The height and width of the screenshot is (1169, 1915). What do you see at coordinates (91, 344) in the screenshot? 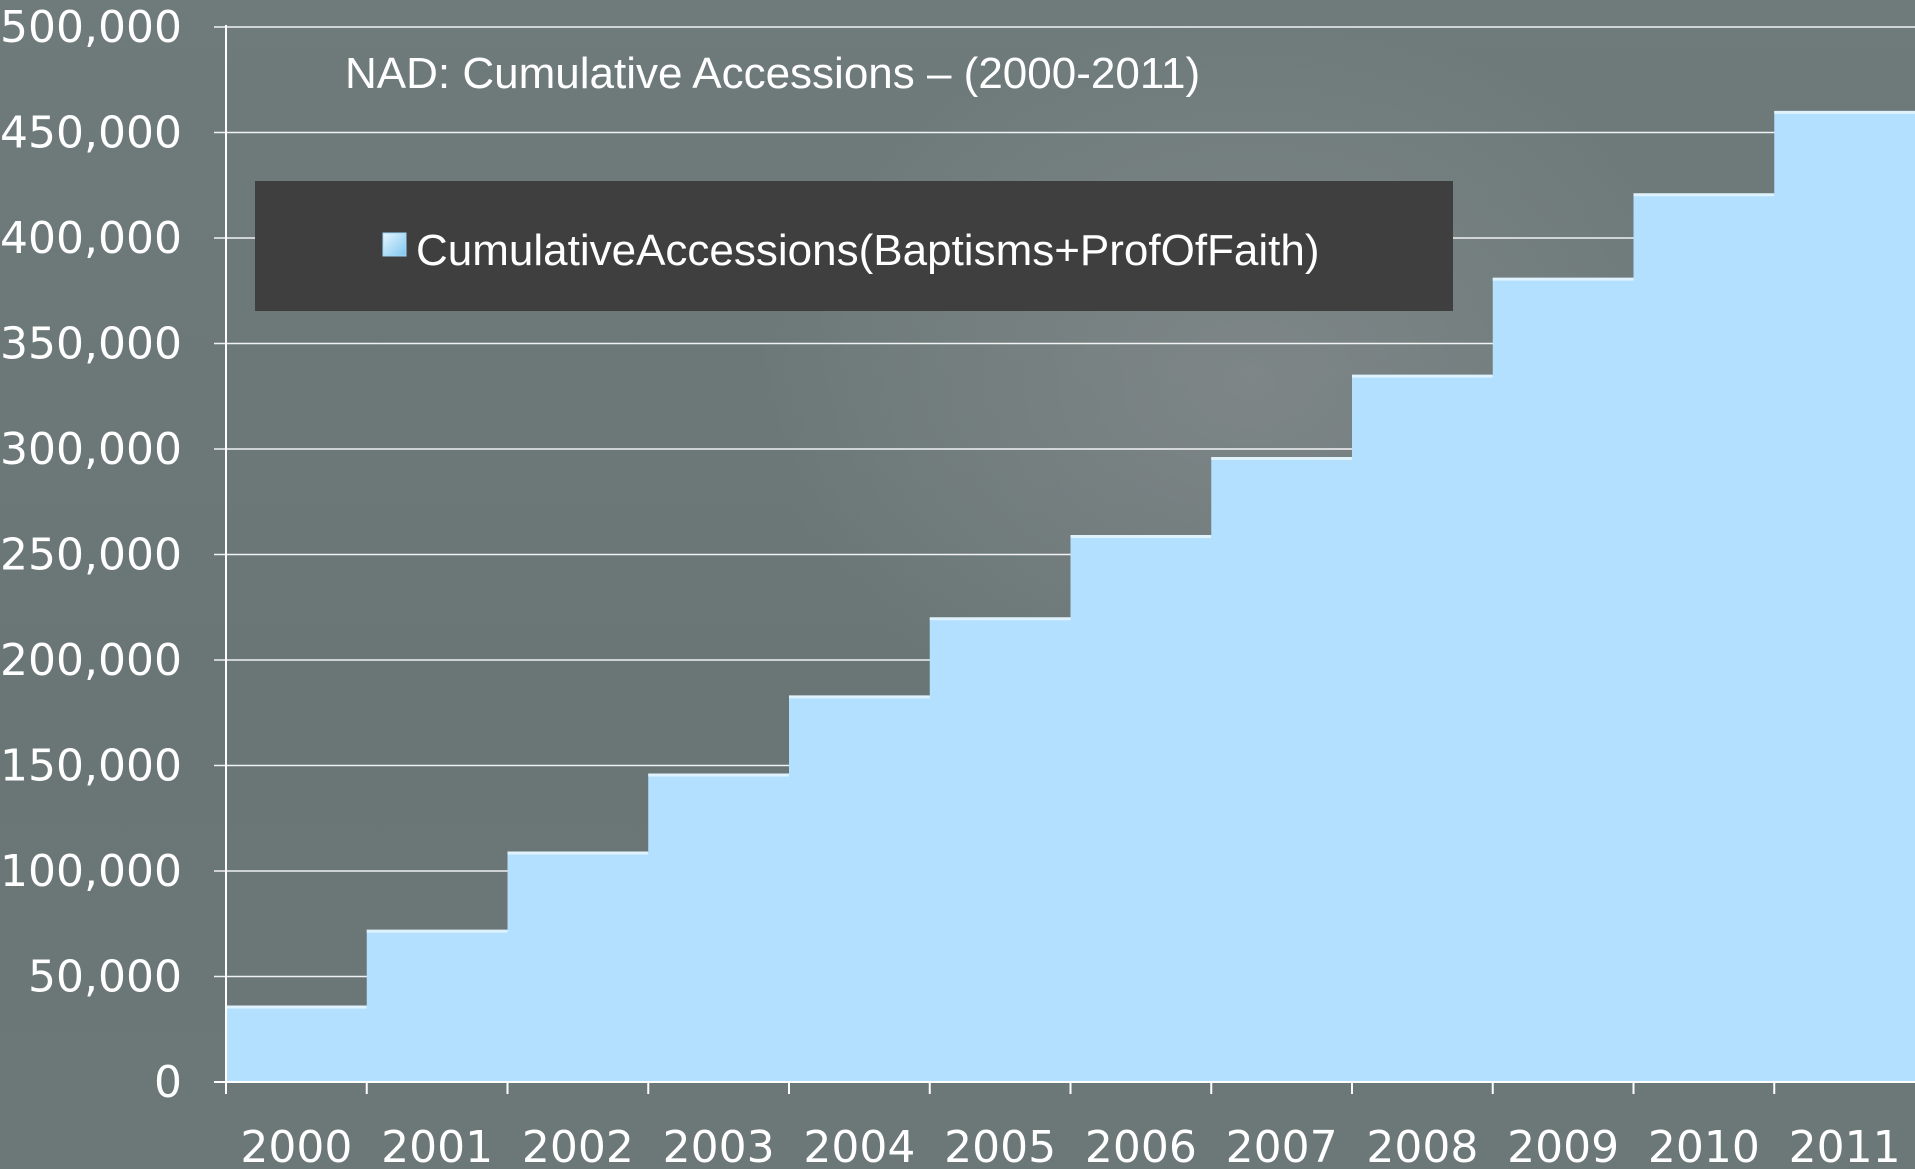
I see `y-tick-label: 350,000` at bounding box center [91, 344].